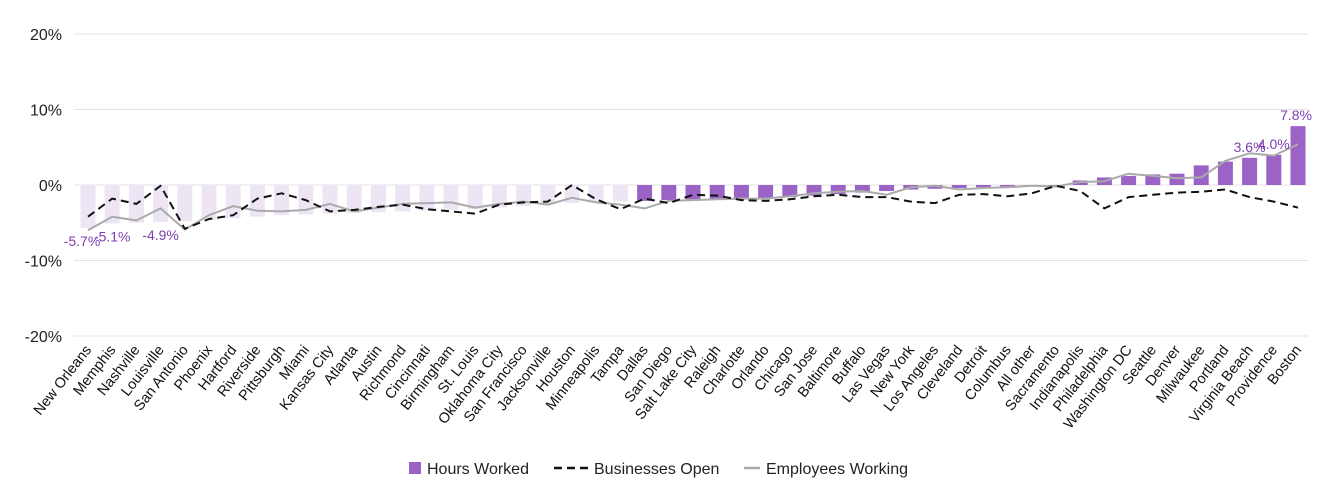  I want to click on line-businesses-open, so click(693, 207).